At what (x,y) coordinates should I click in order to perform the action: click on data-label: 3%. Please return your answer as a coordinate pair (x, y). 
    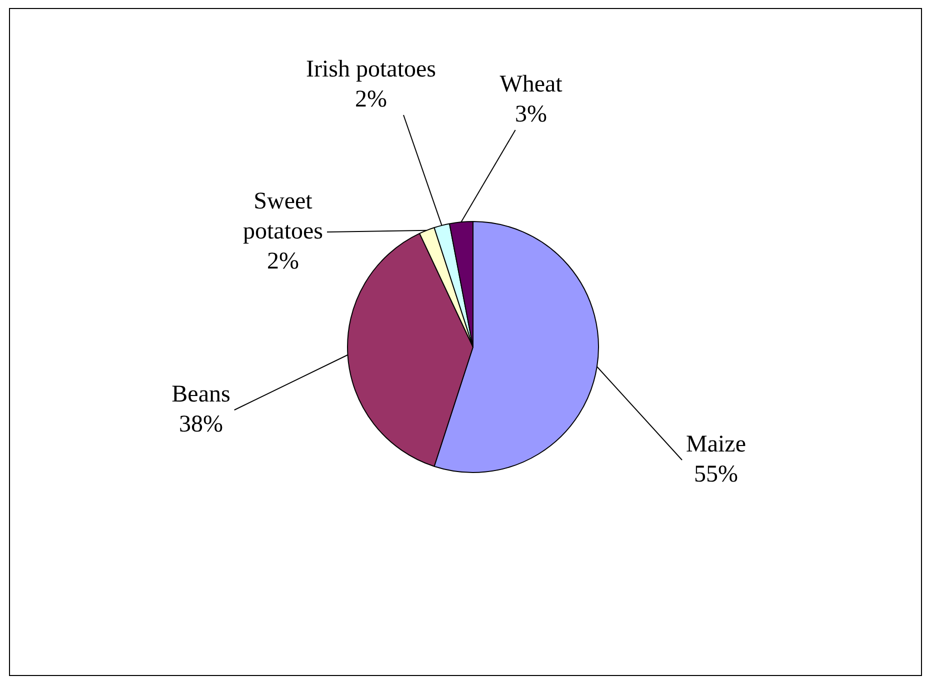
    Looking at the image, I should click on (531, 114).